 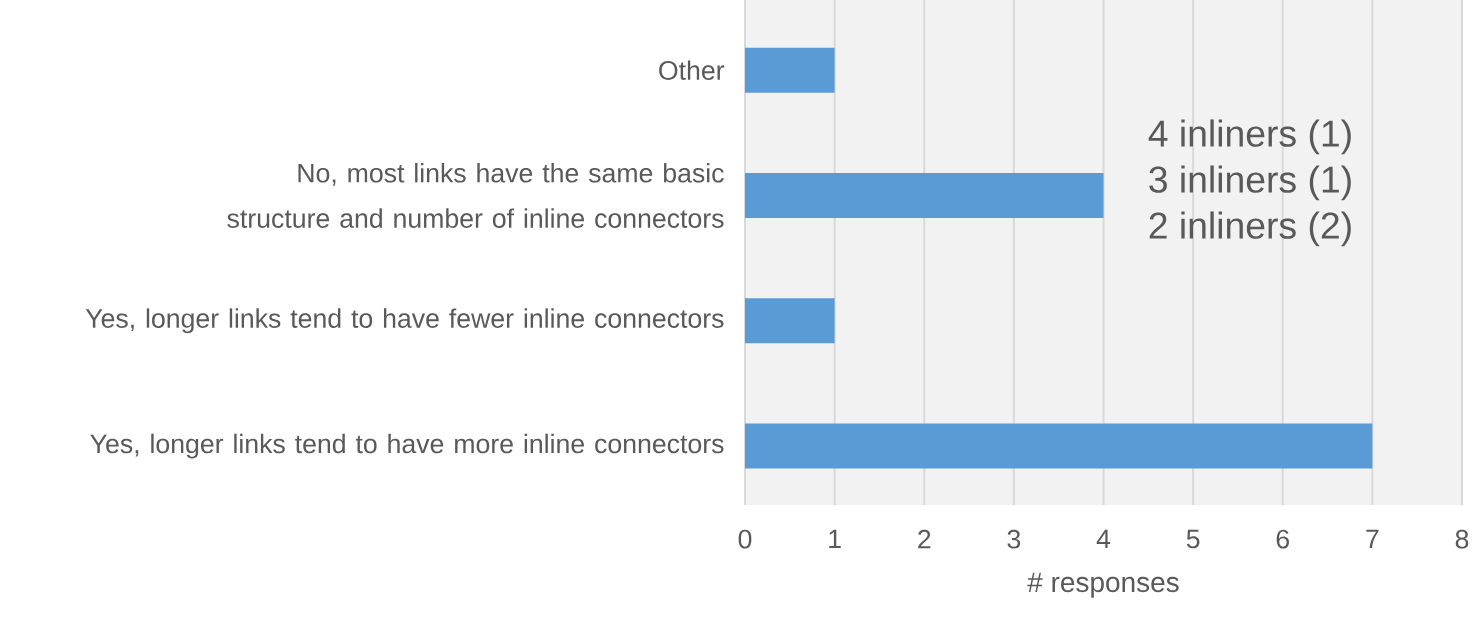 I want to click on annotation: 2 inliners (2), so click(x=1250, y=229).